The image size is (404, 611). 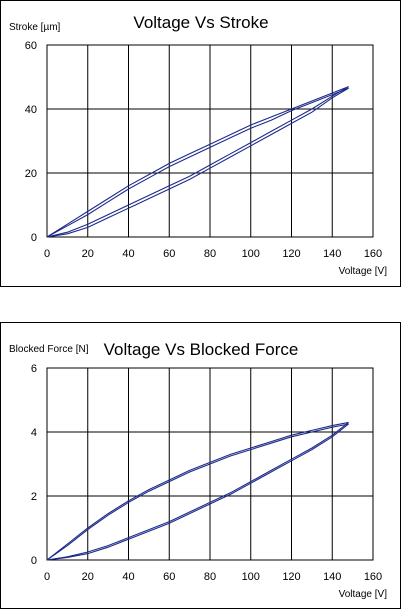 I want to click on y-axis-label: Stroke [µm], so click(x=35, y=27).